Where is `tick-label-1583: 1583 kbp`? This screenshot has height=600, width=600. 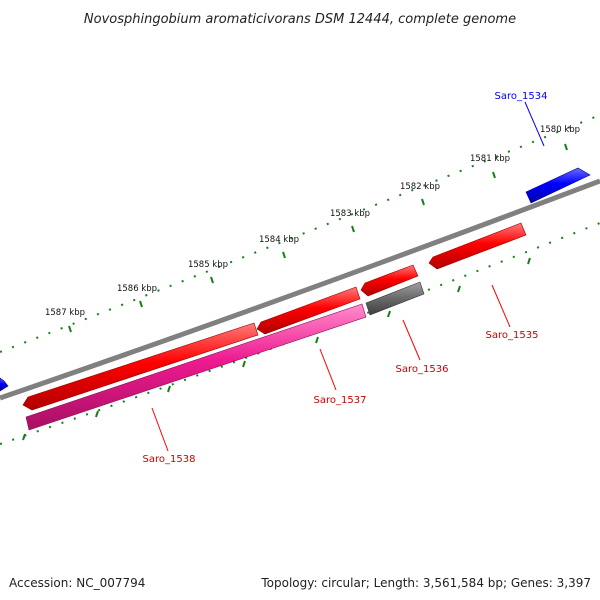 tick-label-1583: 1583 kbp is located at coordinates (350, 214).